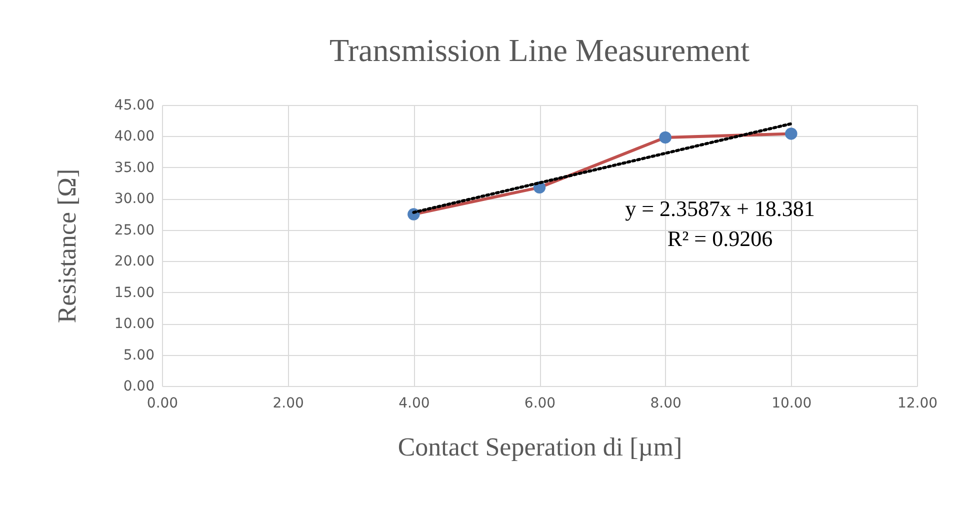  What do you see at coordinates (134, 262) in the screenshot?
I see `y-tick-label: 20.00` at bounding box center [134, 262].